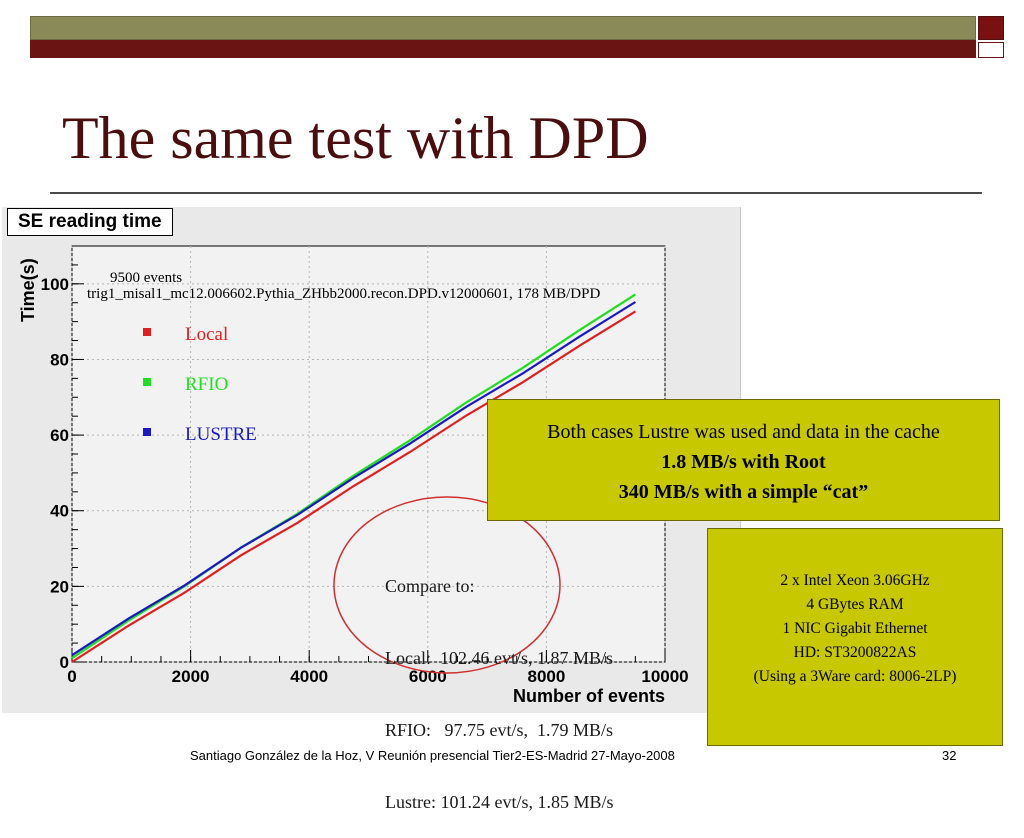 The height and width of the screenshot is (838, 1024). Describe the element at coordinates (59, 359) in the screenshot. I see `y-tick-label: 80` at that location.